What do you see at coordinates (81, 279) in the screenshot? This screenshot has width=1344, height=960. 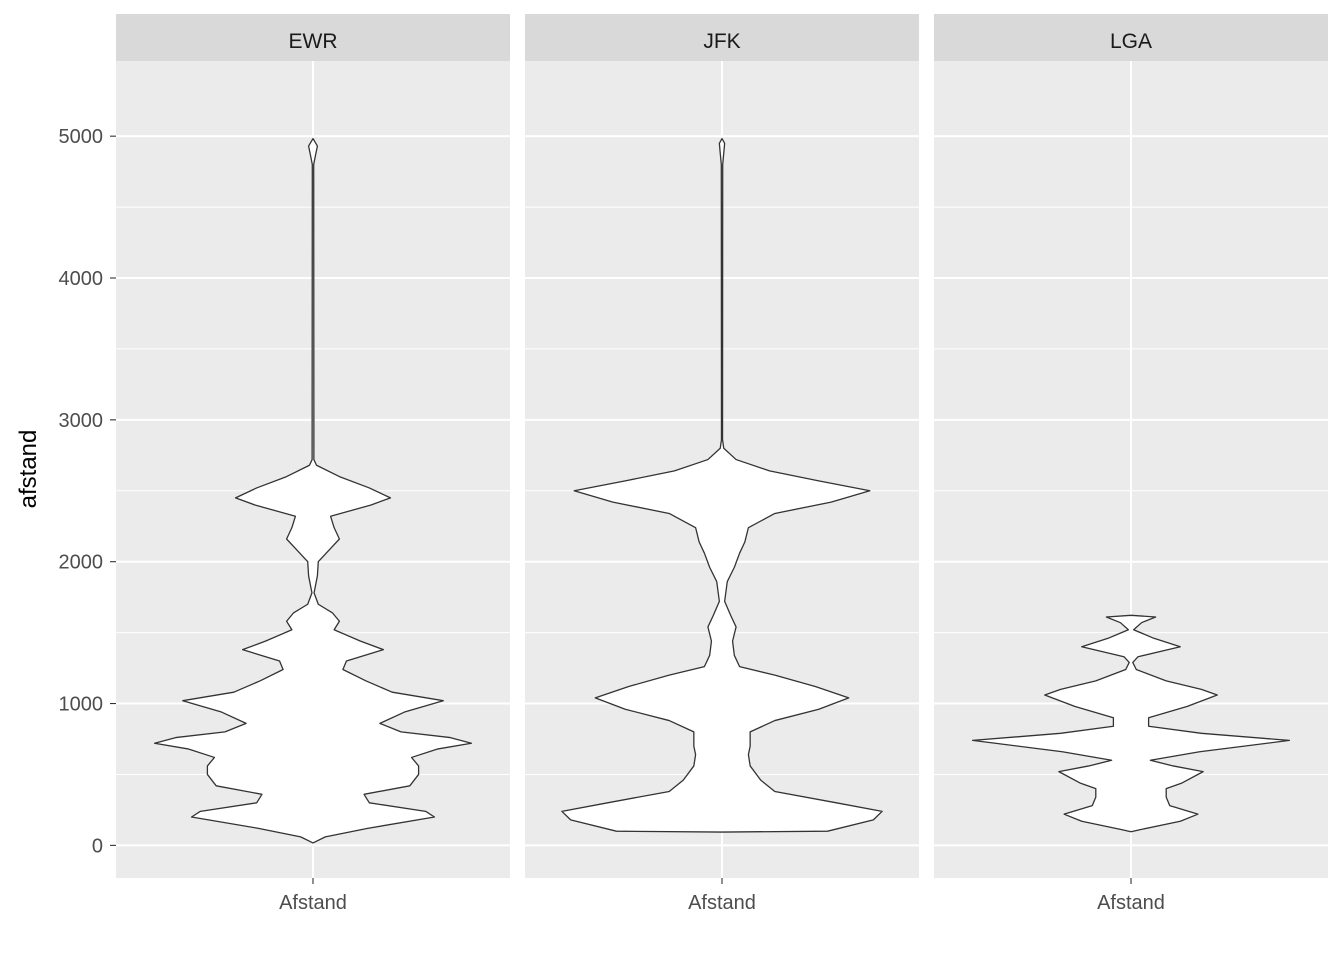 I see `y-tick-label: 4000` at bounding box center [81, 279].